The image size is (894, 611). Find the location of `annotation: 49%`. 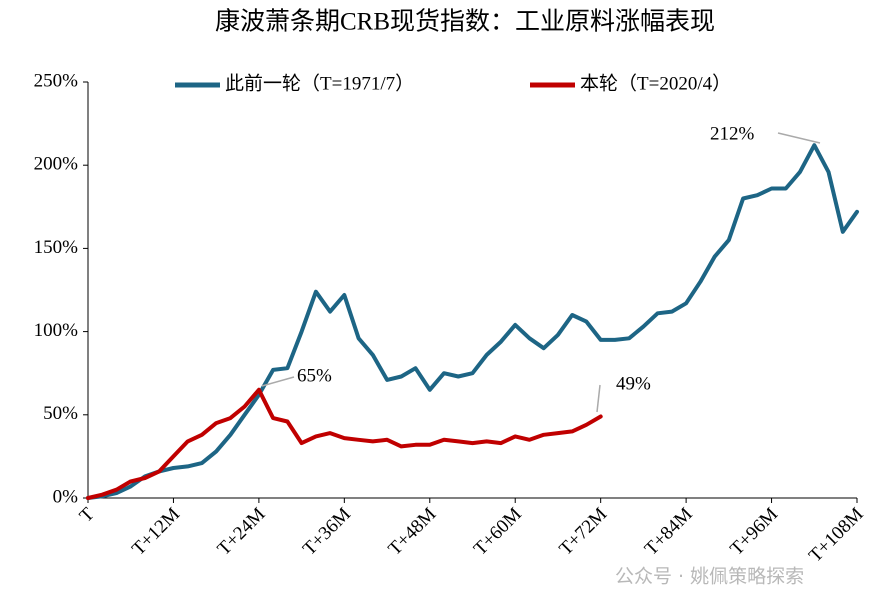

annotation: 49% is located at coordinates (633, 383).